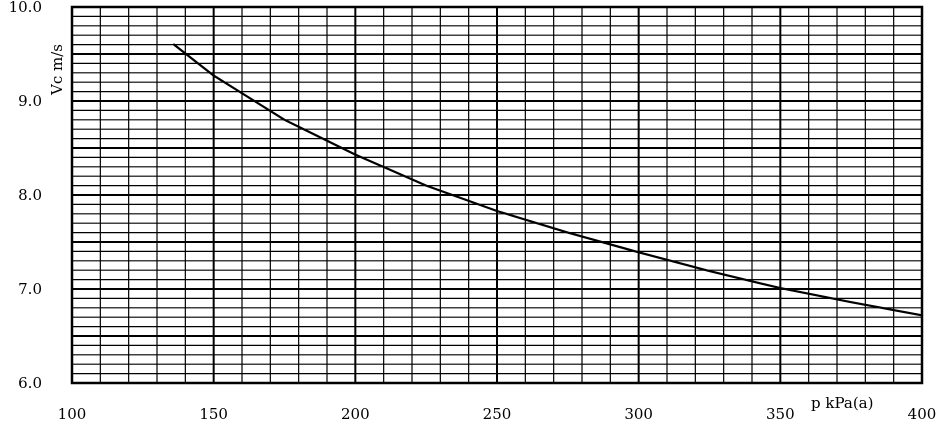  Describe the element at coordinates (30, 195) in the screenshot. I see `y-tick-label: 8.0` at that location.